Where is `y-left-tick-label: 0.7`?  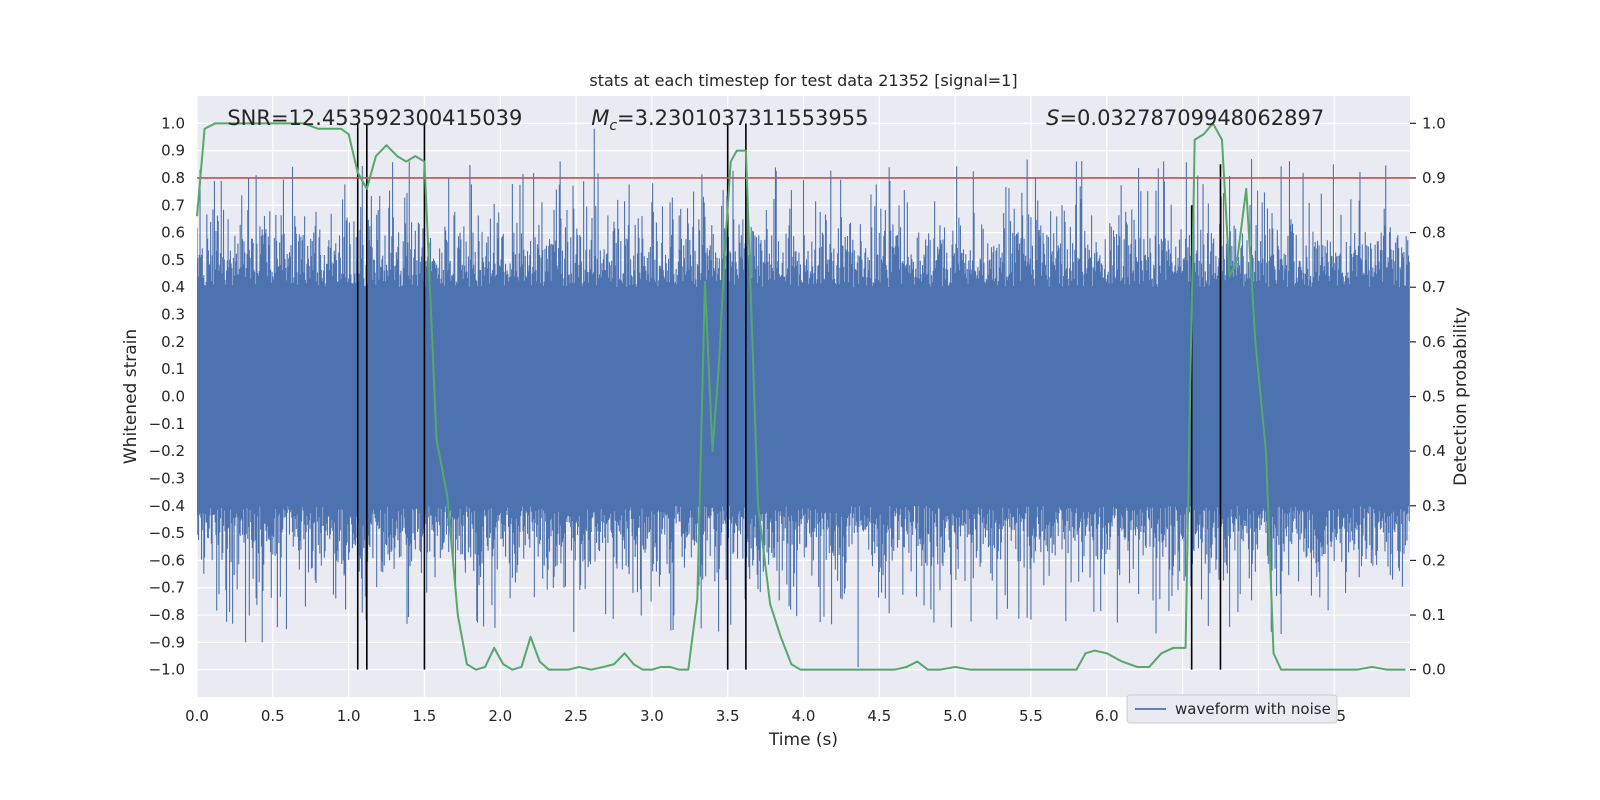
y-left-tick-label: 0.7 is located at coordinates (173, 205).